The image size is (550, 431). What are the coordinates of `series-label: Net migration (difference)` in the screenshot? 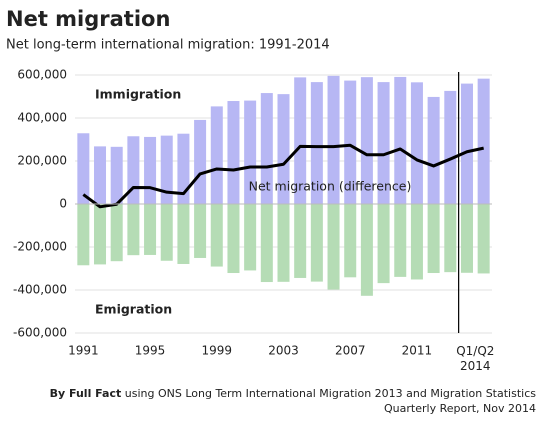 It's located at (330, 186).